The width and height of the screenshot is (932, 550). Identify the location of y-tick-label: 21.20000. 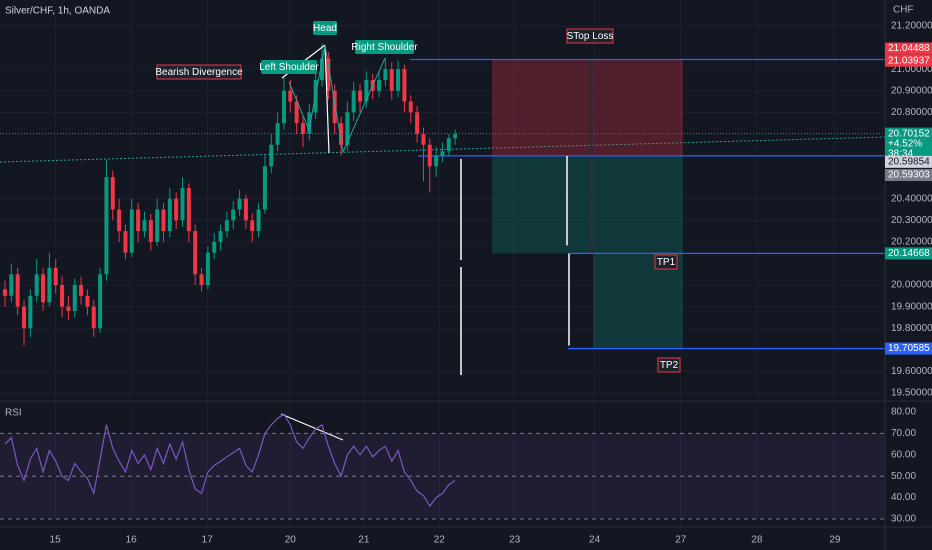
(911, 26).